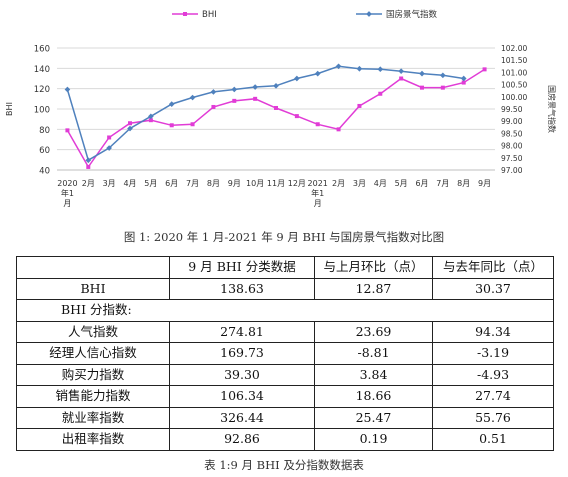 This screenshot has width=568, height=477. I want to click on cell-yoy: 0.51, so click(493, 439).